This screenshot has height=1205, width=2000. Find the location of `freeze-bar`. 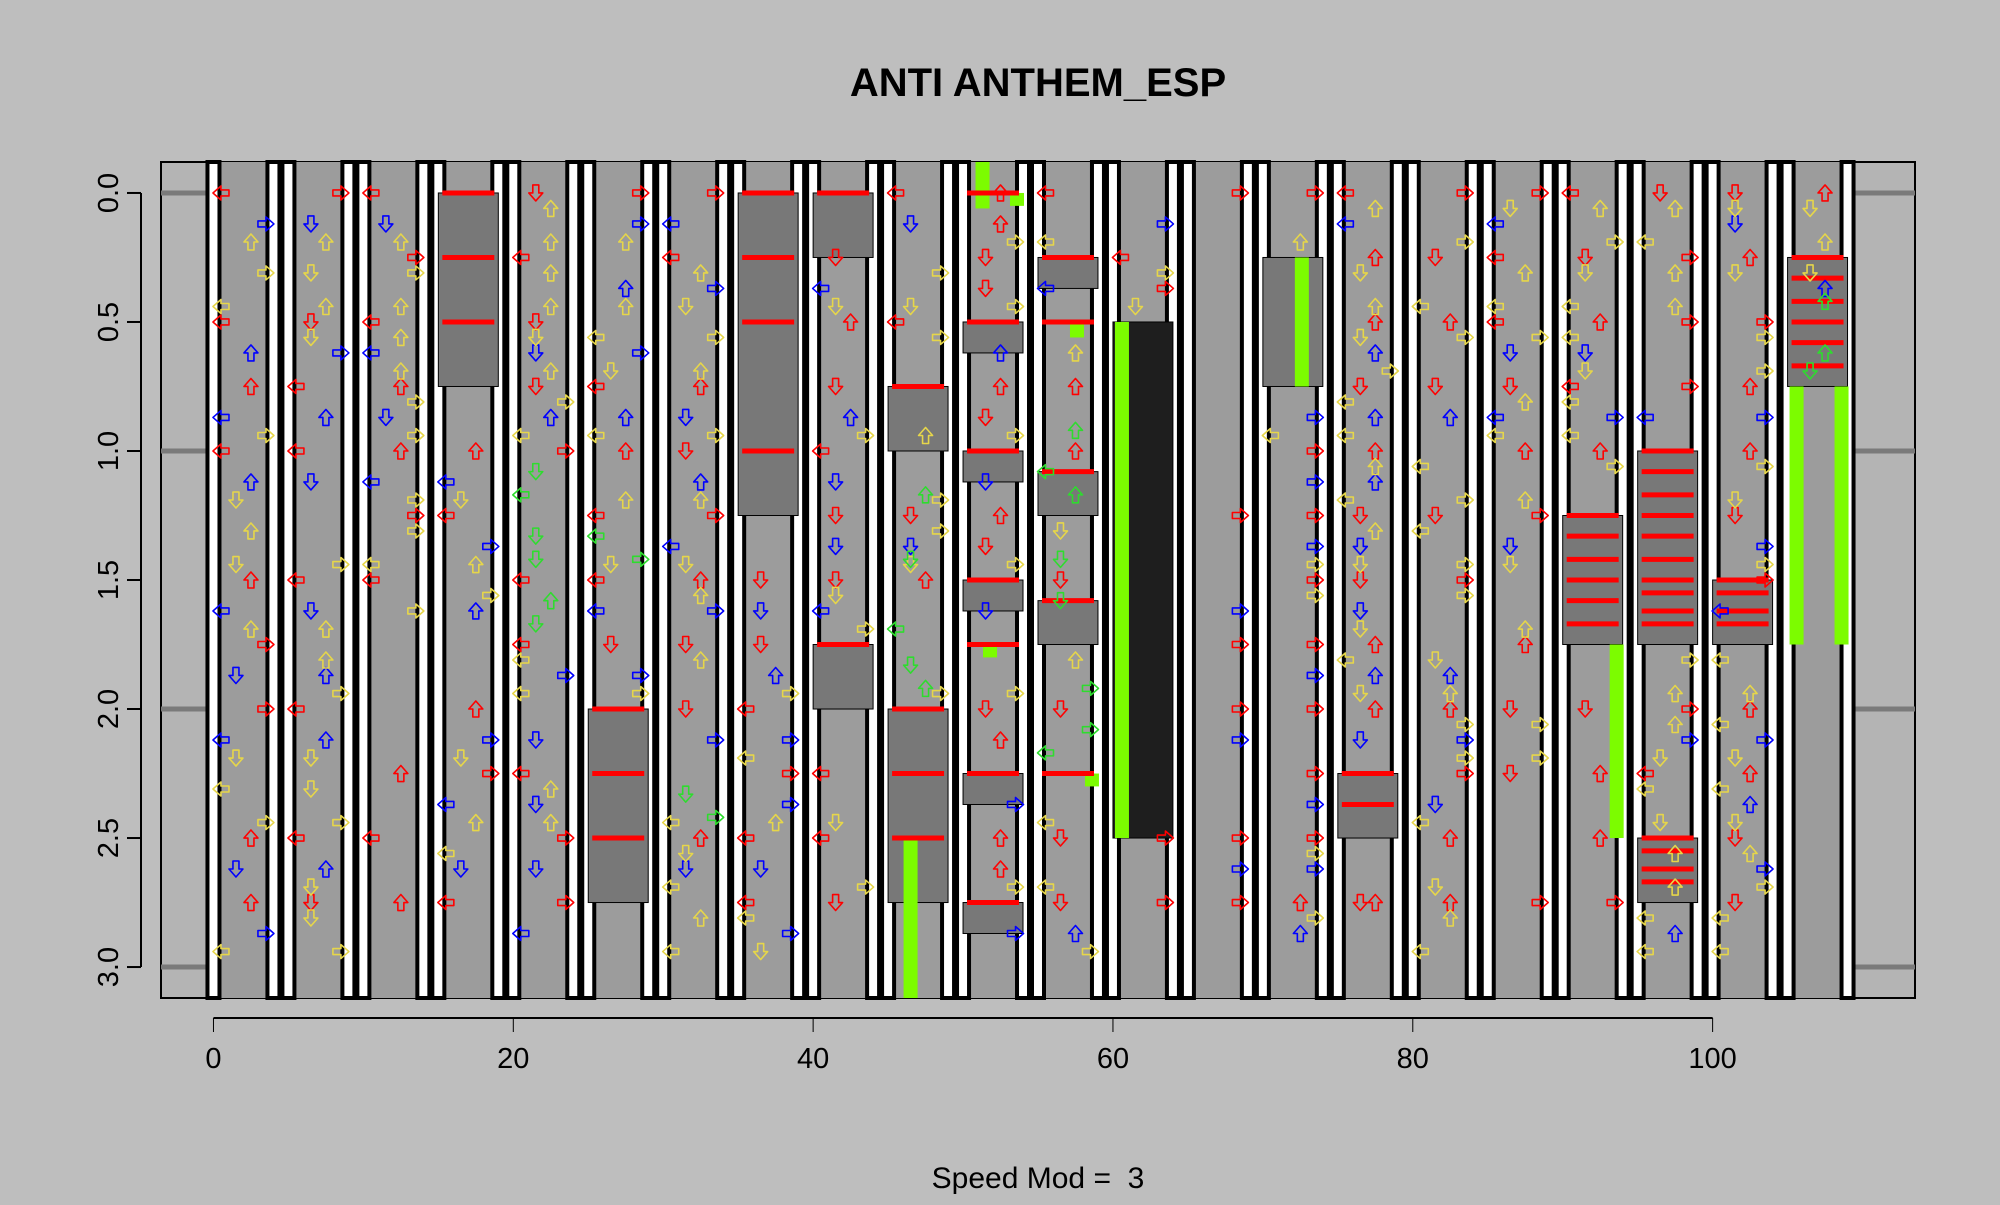

freeze-bar is located at coordinates (910, 918).